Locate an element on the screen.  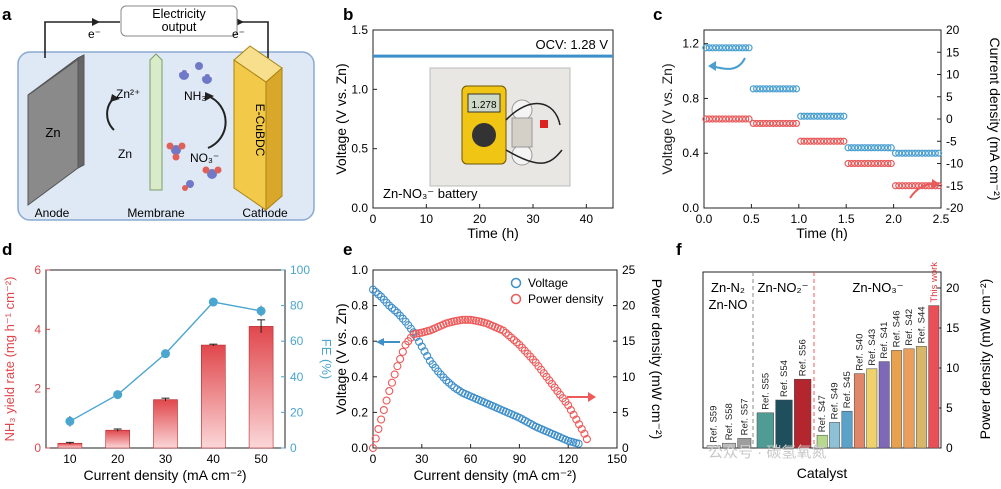
x-tick-label: 40 is located at coordinates (214, 459).